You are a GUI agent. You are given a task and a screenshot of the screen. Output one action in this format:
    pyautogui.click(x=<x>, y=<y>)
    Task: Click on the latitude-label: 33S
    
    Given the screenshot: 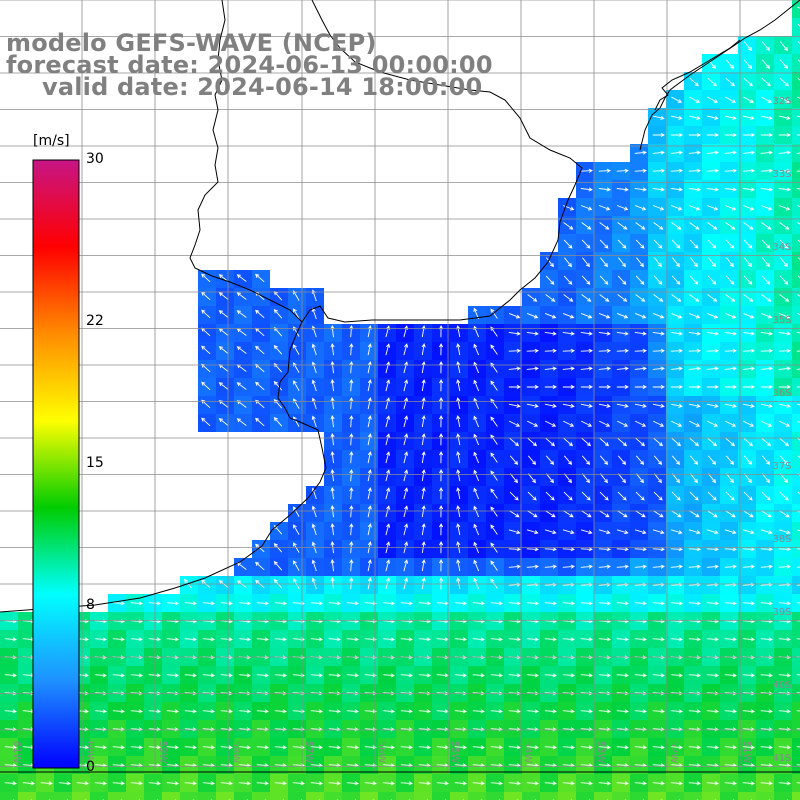 What is the action you would take?
    pyautogui.click(x=781, y=174)
    